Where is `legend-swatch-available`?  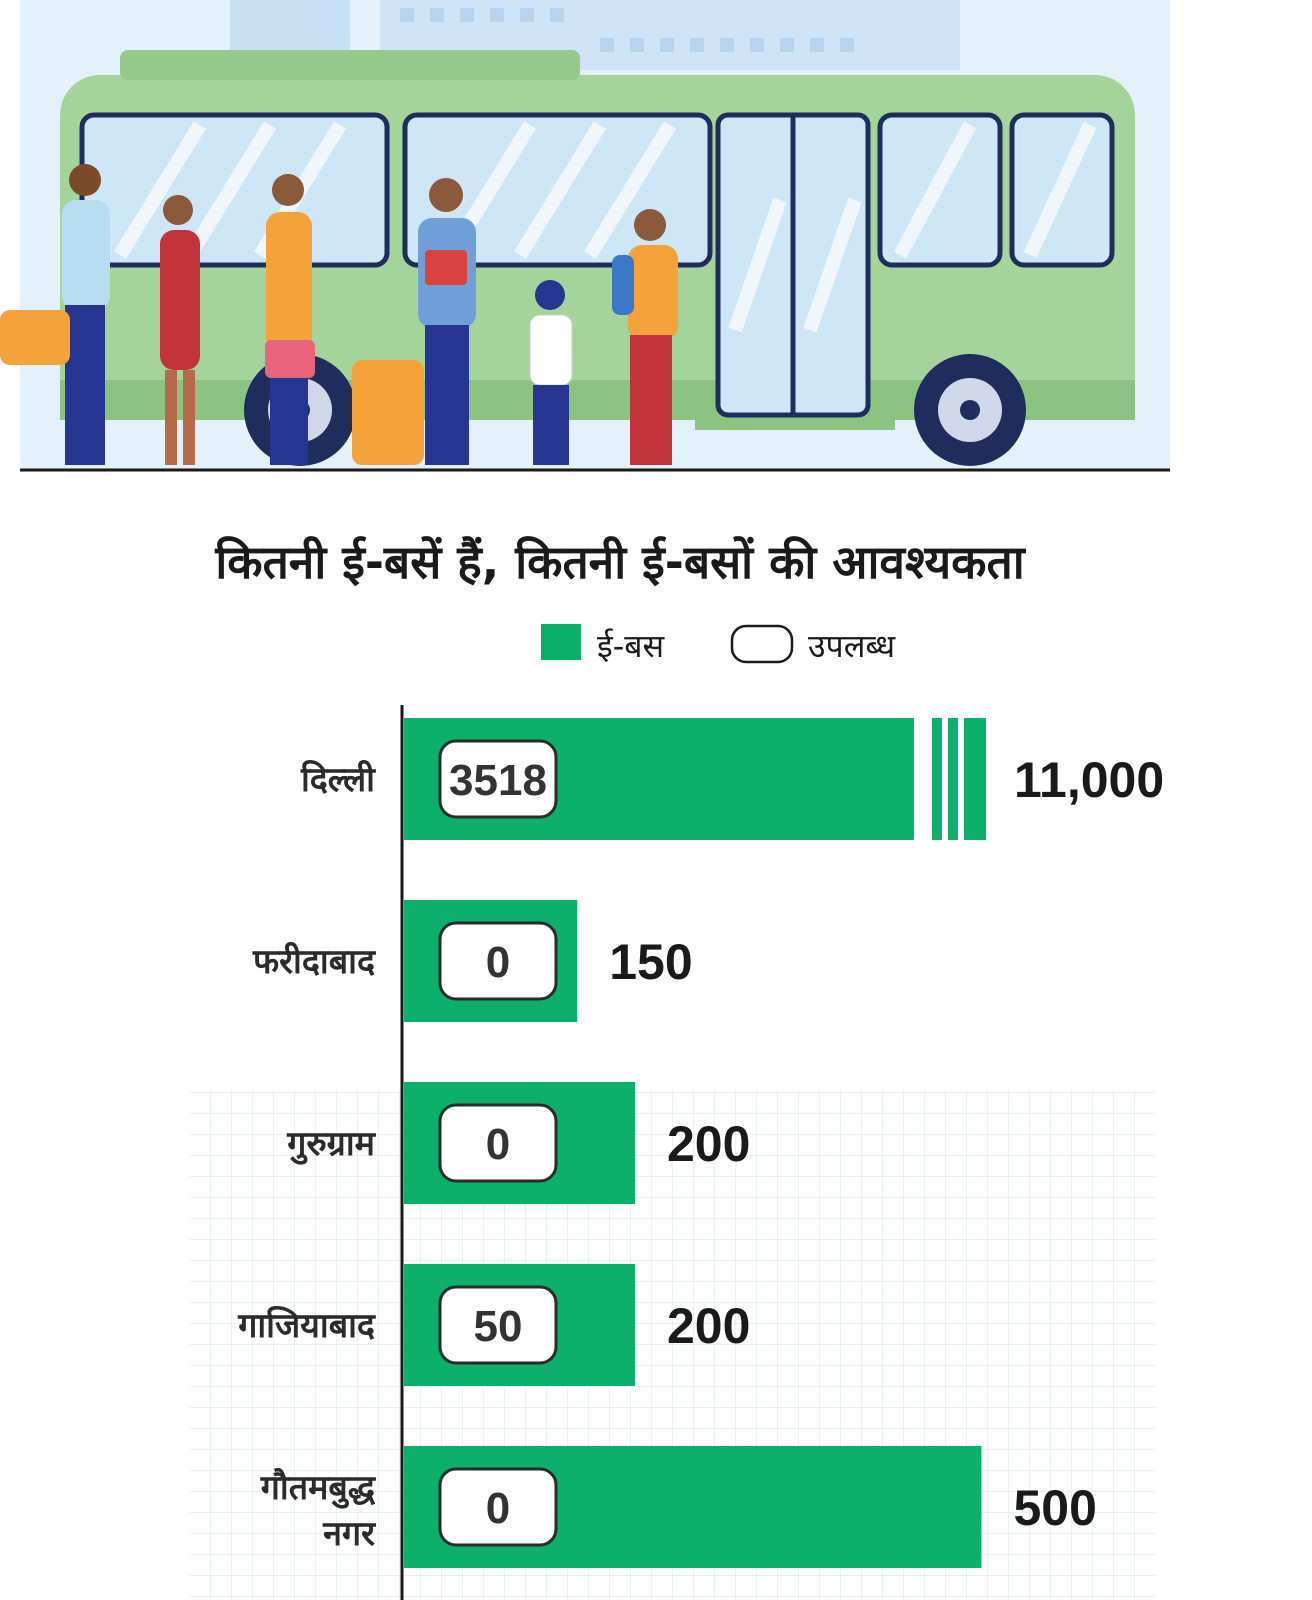
legend-swatch-available is located at coordinates (762, 644).